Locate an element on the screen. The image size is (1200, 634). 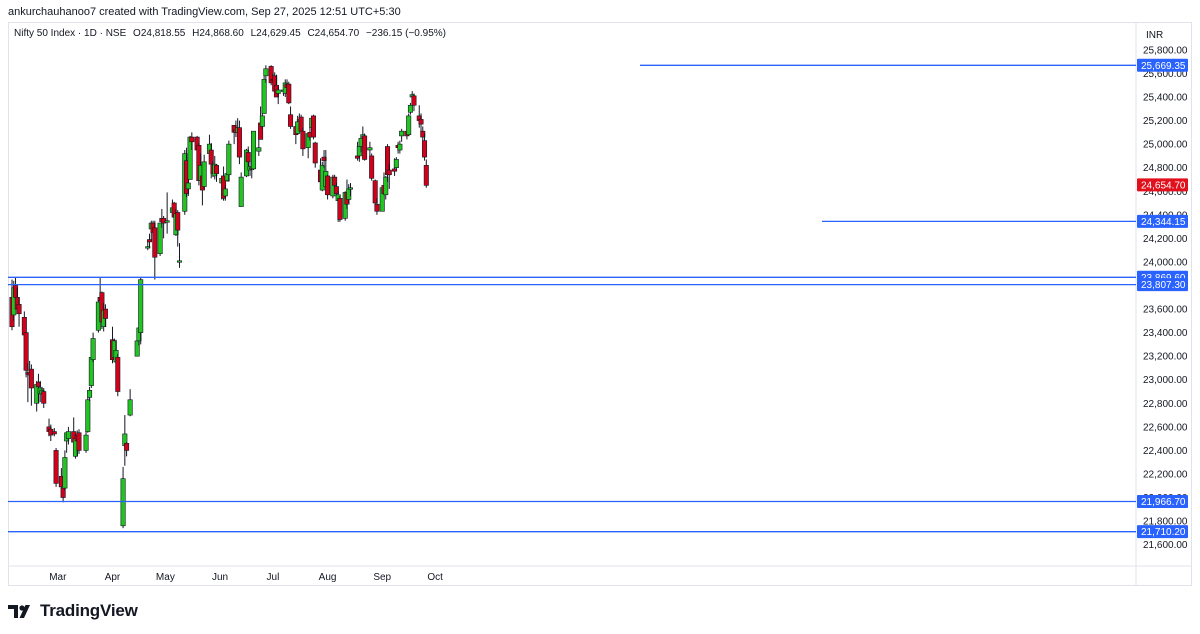
price-tick-label: 25,600.00 is located at coordinates (1165, 74).